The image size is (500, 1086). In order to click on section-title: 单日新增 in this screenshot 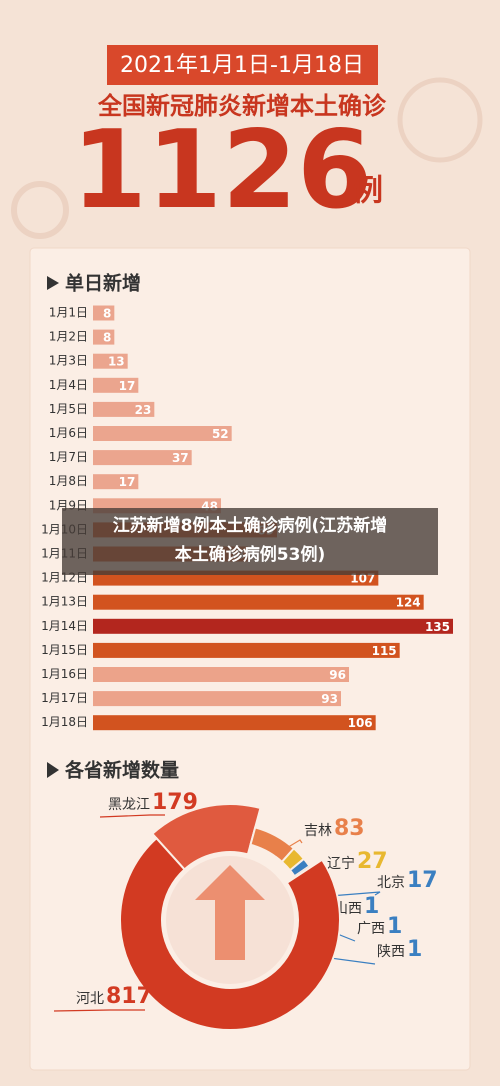, I will do `click(103, 283)`.